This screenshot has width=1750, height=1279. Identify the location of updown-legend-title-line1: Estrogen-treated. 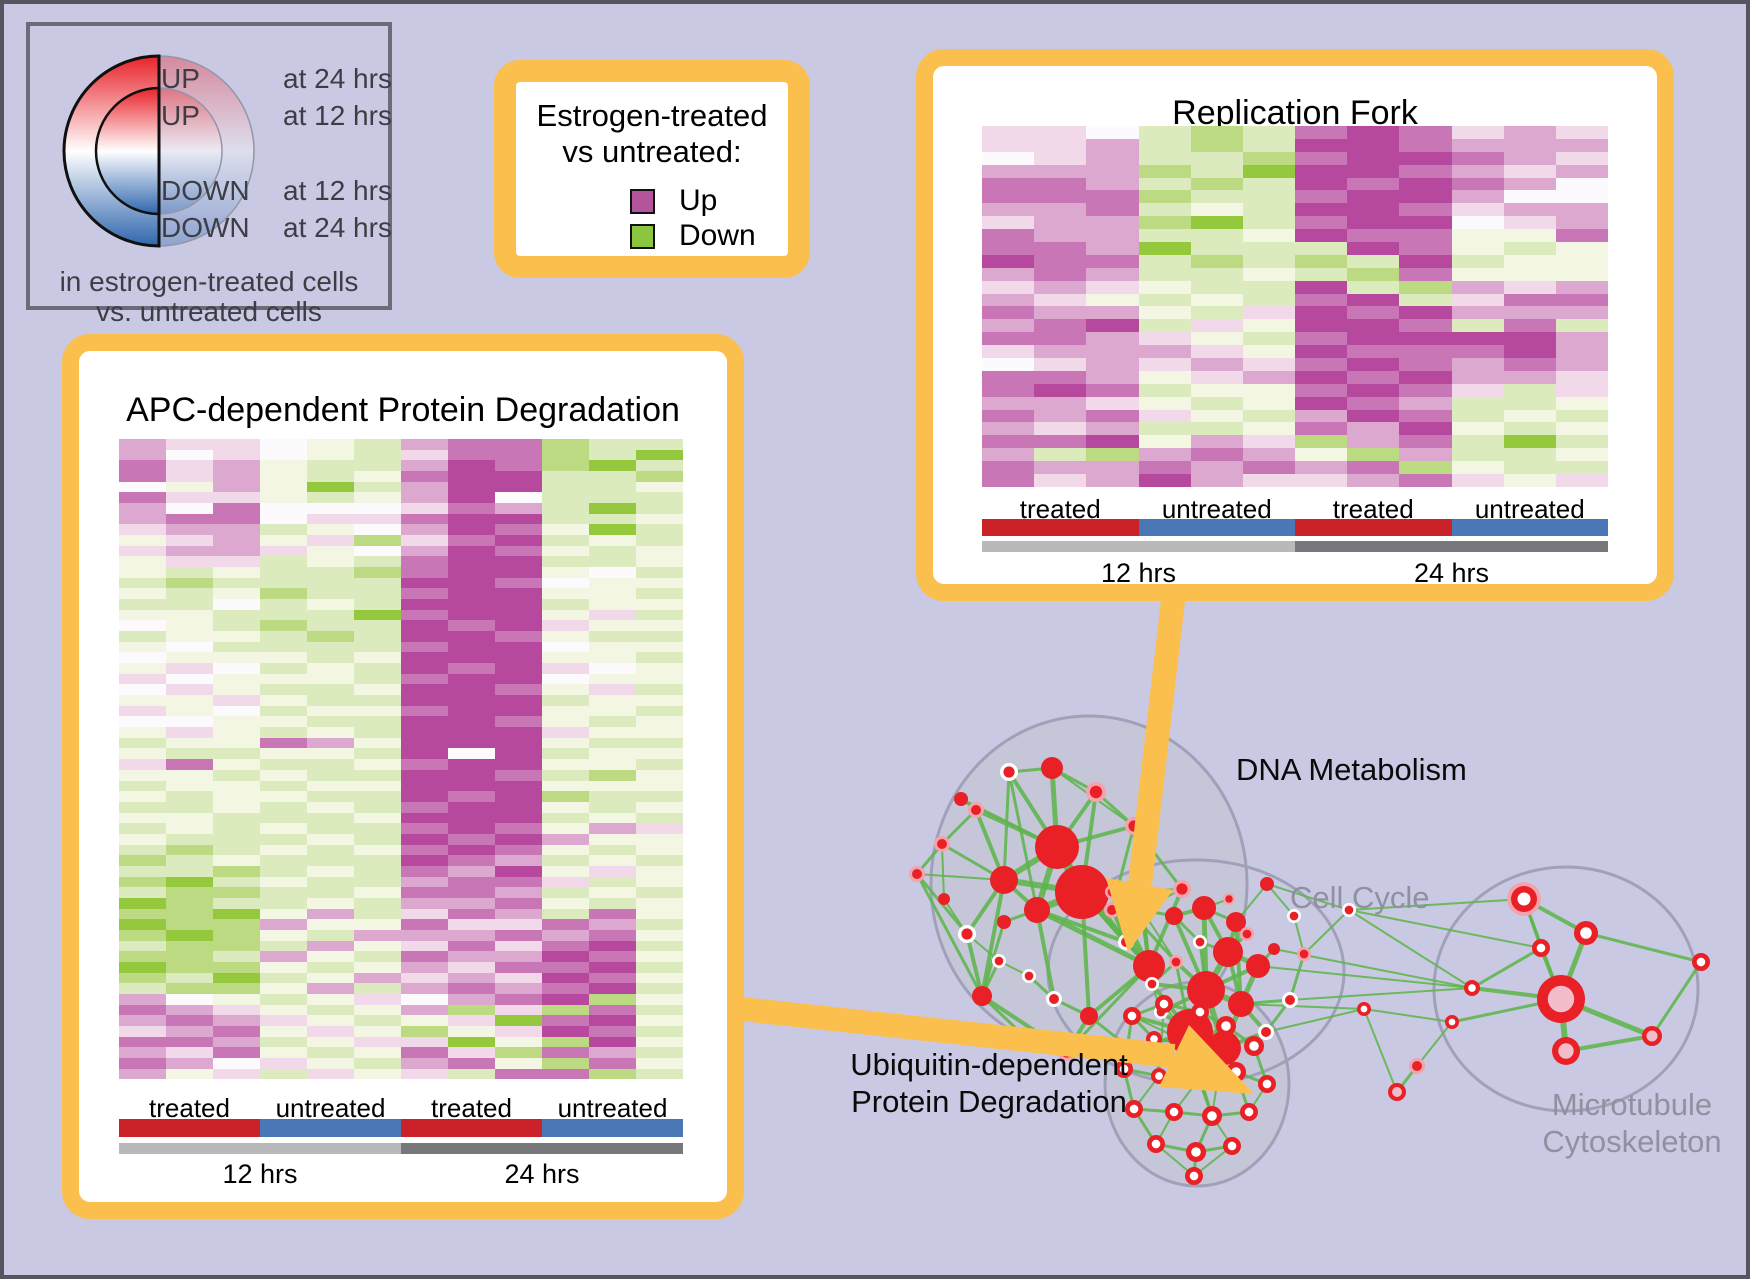
(652, 115).